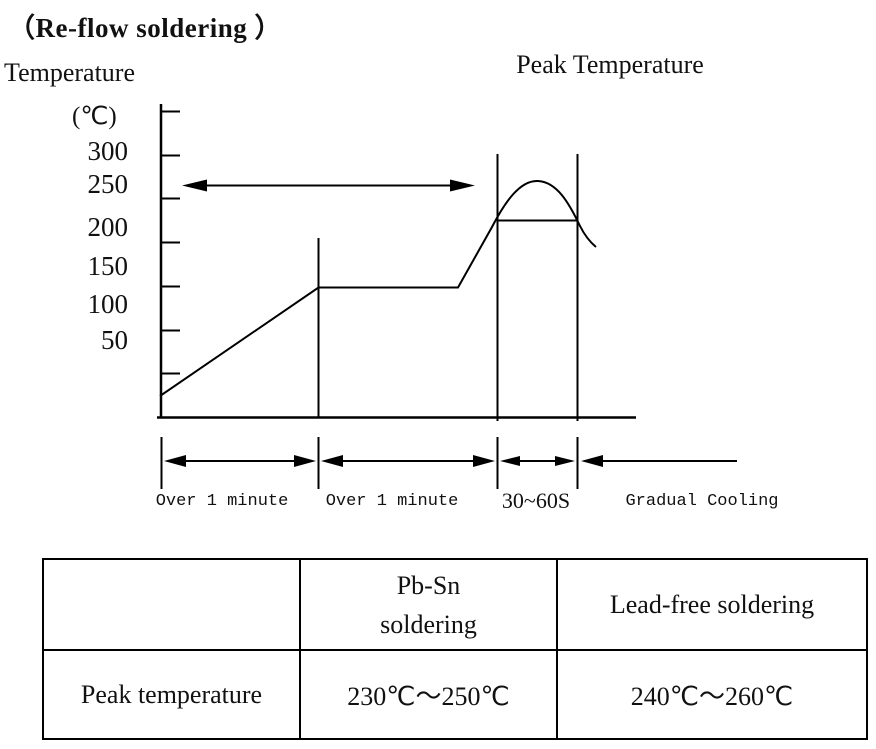  Describe the element at coordinates (114, 340) in the screenshot. I see `y-tick-label-50: 50` at that location.